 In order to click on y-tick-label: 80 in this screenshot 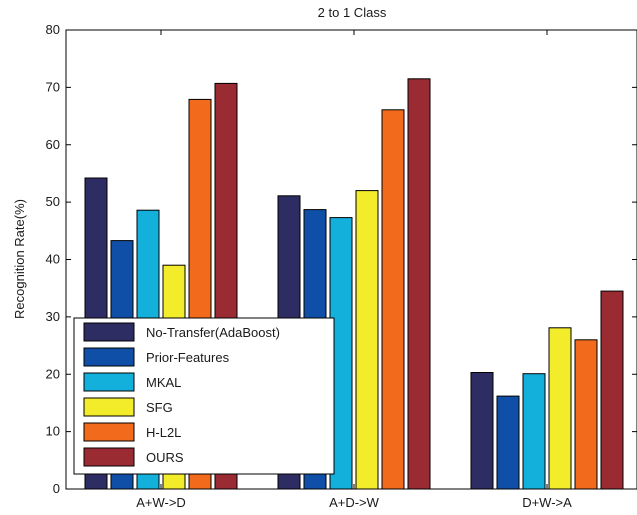, I will do `click(53, 29)`.